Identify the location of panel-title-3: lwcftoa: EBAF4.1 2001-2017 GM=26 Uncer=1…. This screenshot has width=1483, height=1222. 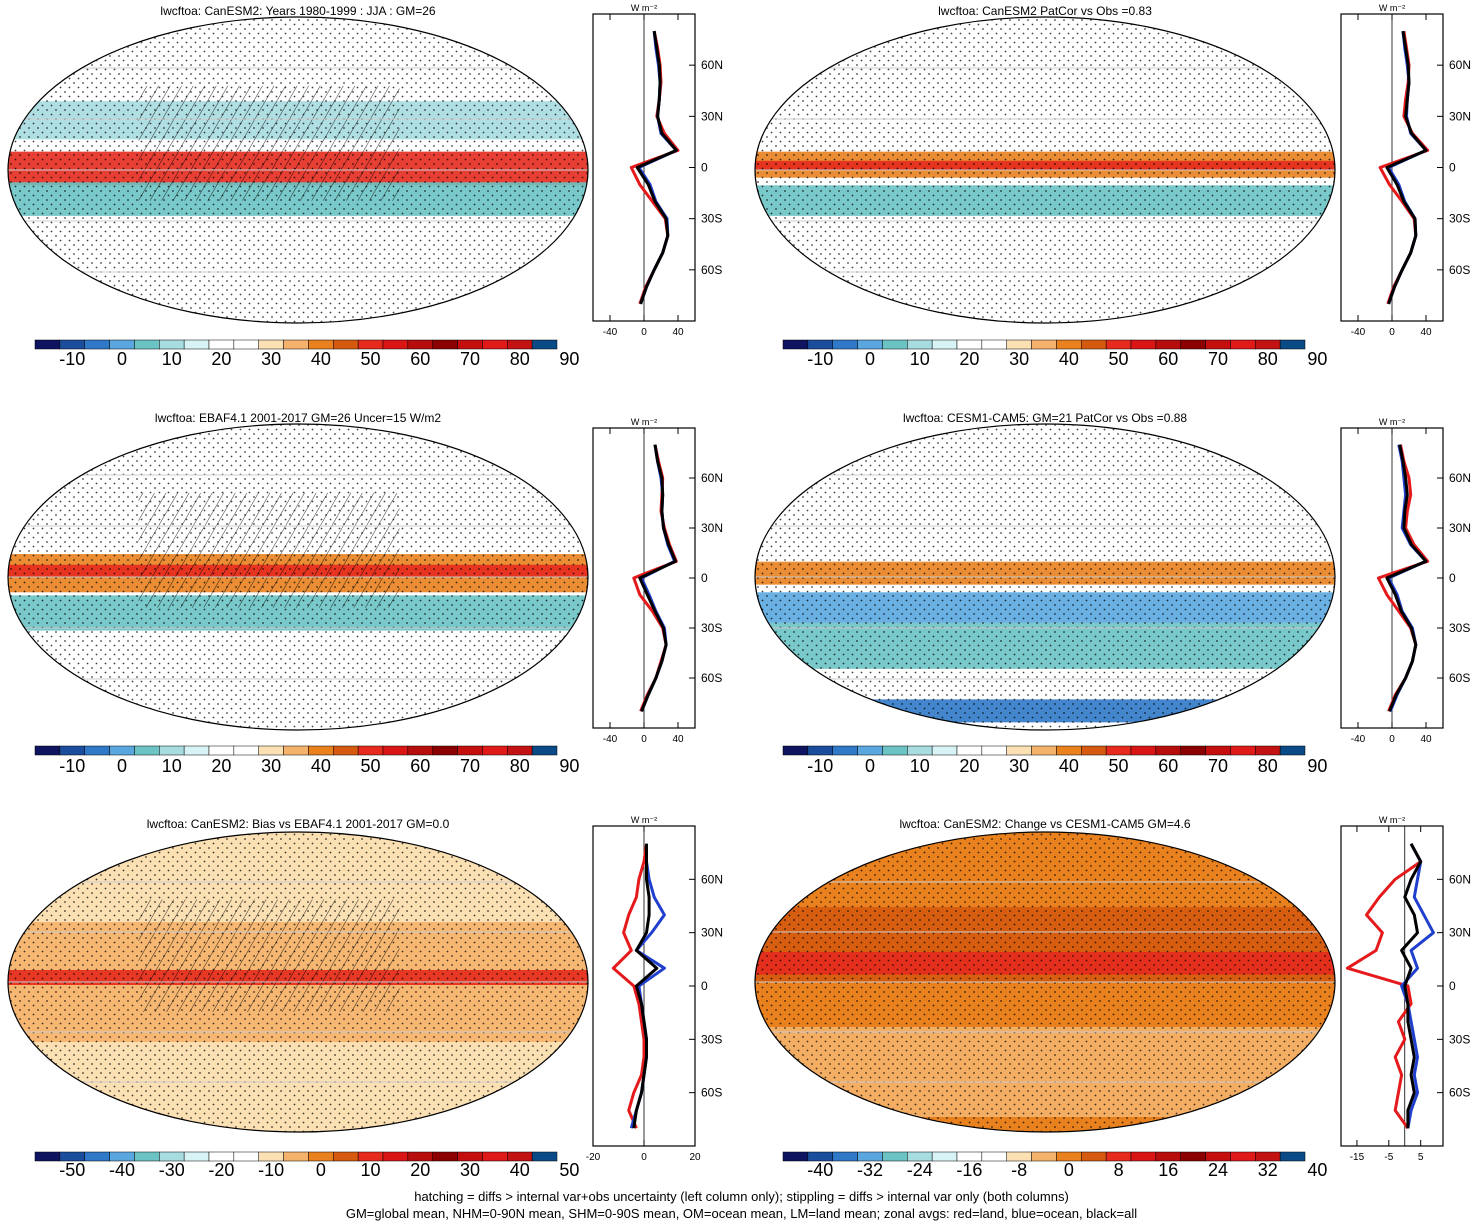
(298, 418).